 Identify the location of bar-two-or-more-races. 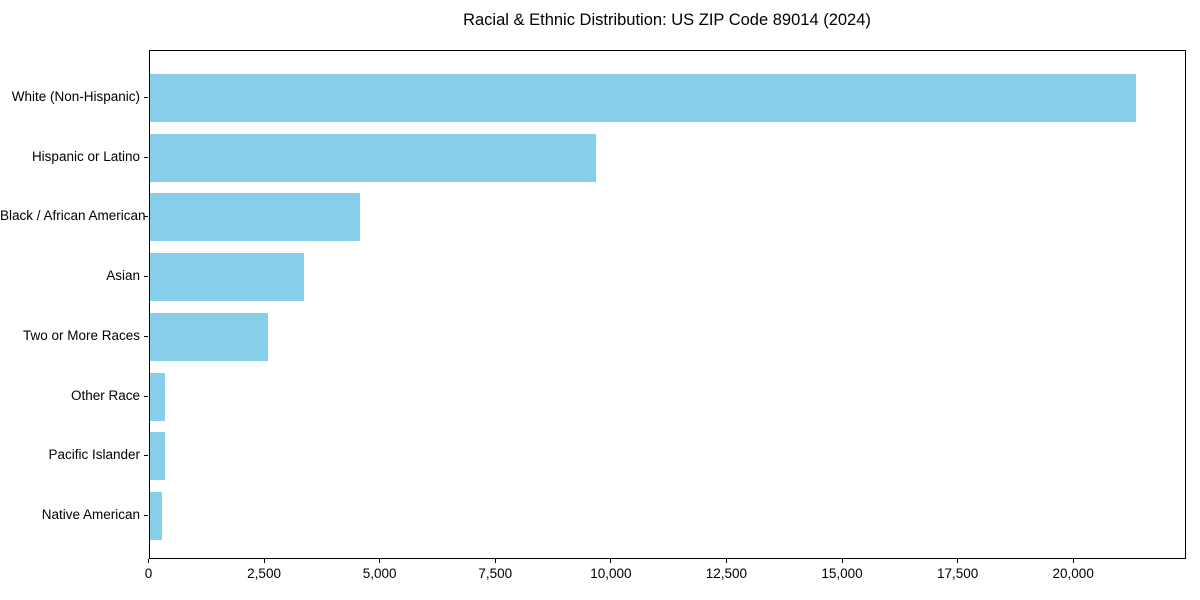
(208, 336).